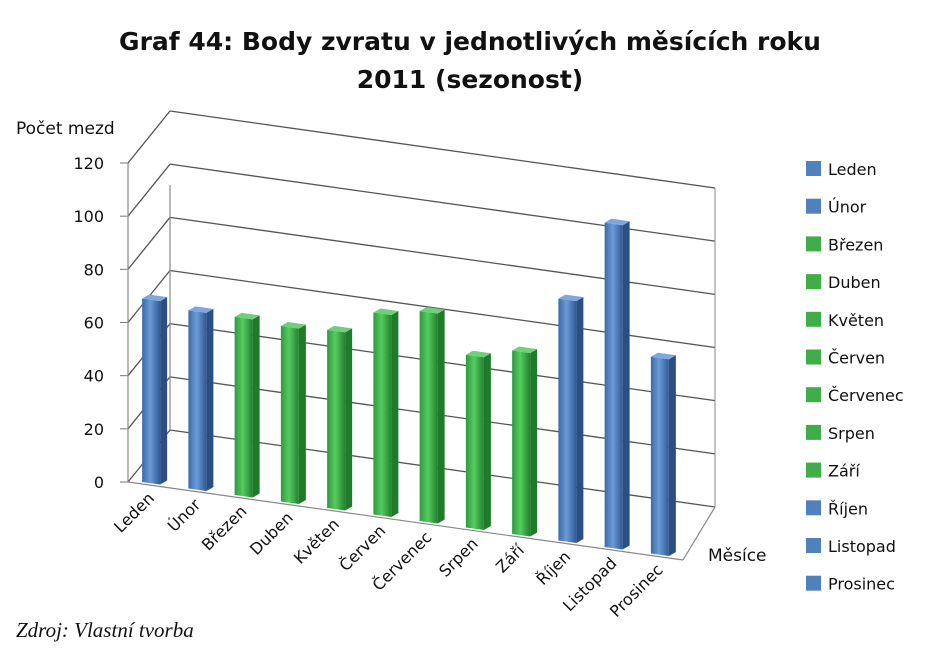 This screenshot has width=947, height=656. Describe the element at coordinates (847, 207) in the screenshot. I see `legend-label: Únor` at that location.